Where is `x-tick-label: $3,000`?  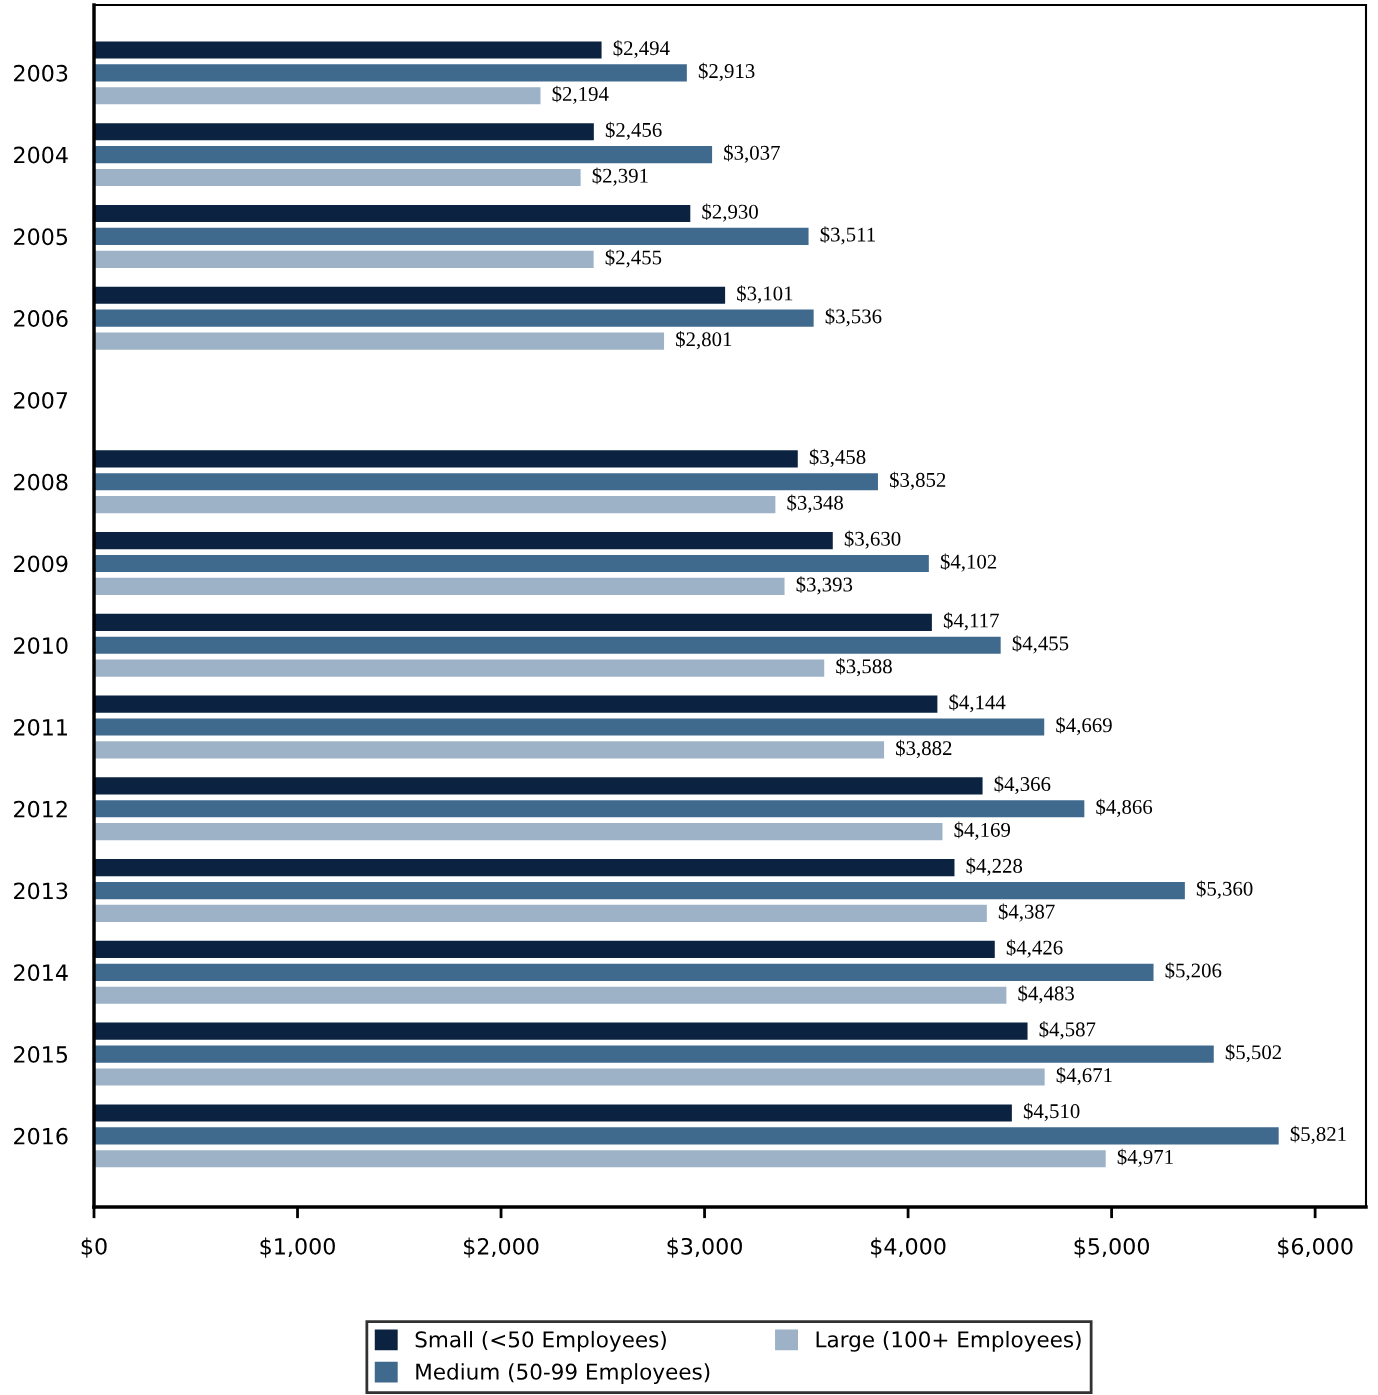 x-tick-label: $3,000 is located at coordinates (704, 1247).